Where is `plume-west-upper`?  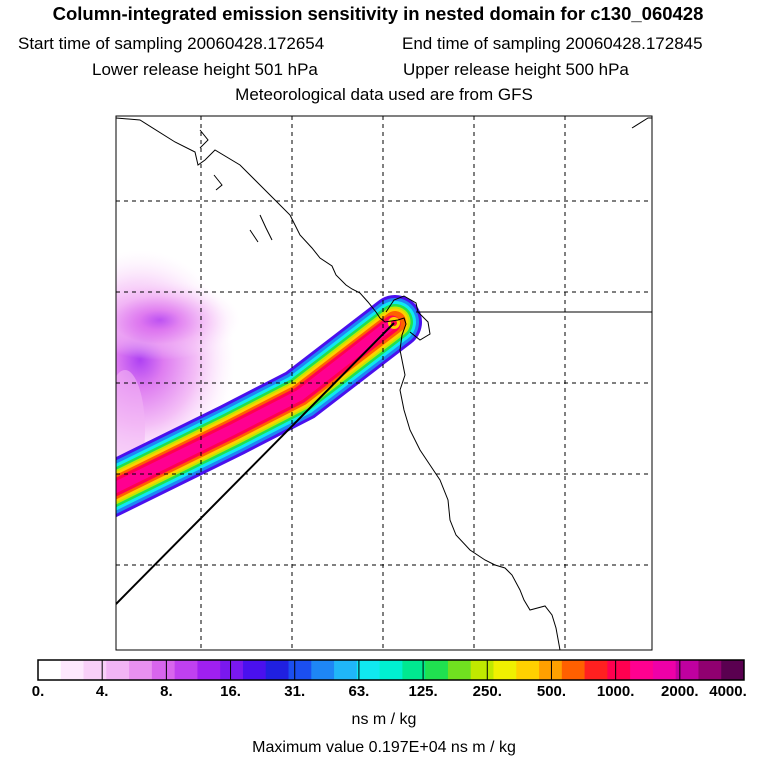 plume-west-upper is located at coordinates (178, 320).